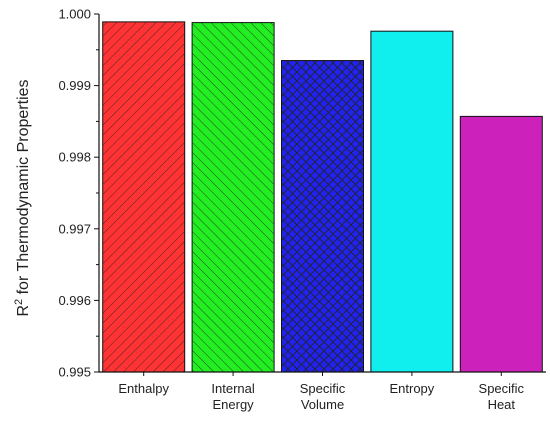 This screenshot has width=550, height=421. What do you see at coordinates (74, 228) in the screenshot?
I see `y-tick-label: 0.997` at bounding box center [74, 228].